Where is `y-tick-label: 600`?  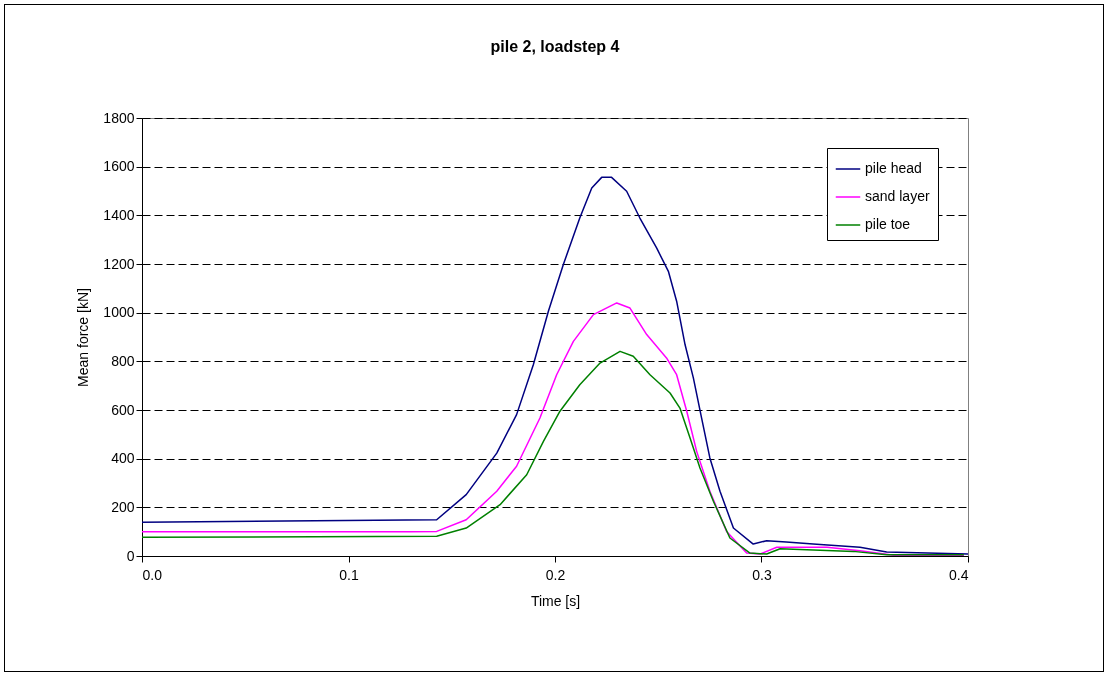 y-tick-label: 600 is located at coordinates (123, 409).